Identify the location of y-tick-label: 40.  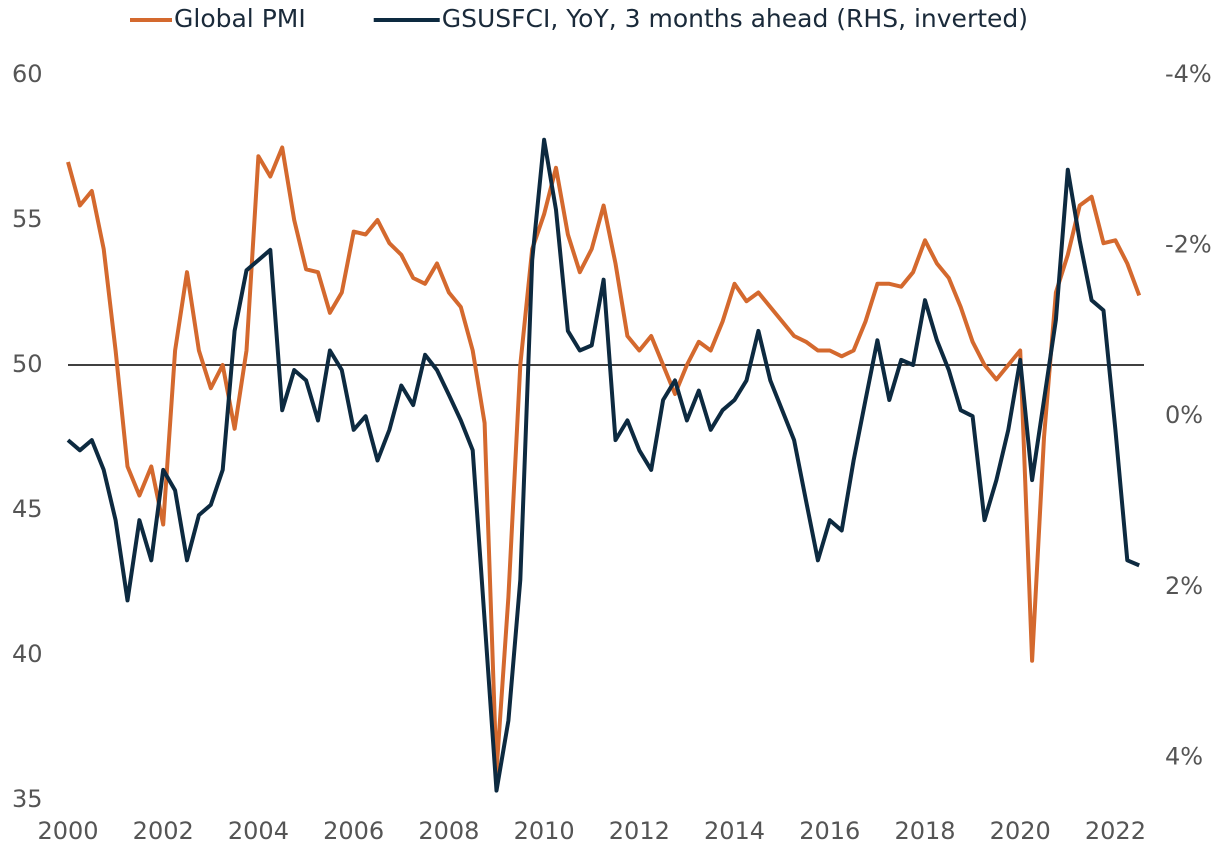
(27, 654).